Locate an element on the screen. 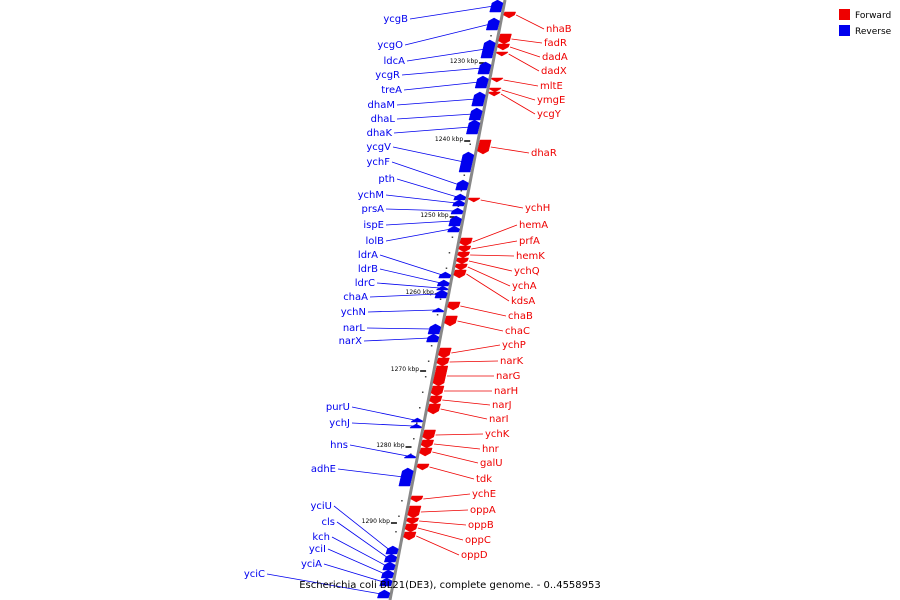  gene-label-narl: narL is located at coordinates (354, 328).